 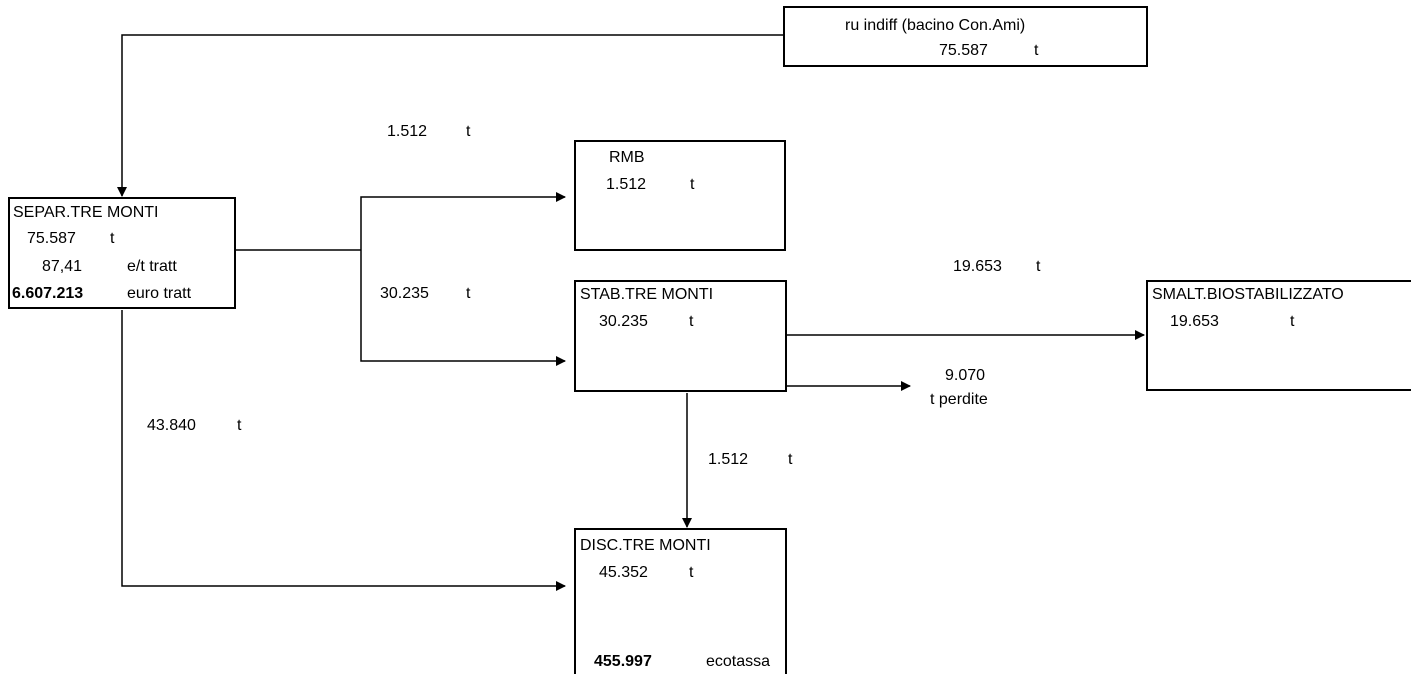 I want to click on rmb-box-title: RMB, so click(x=627, y=158).